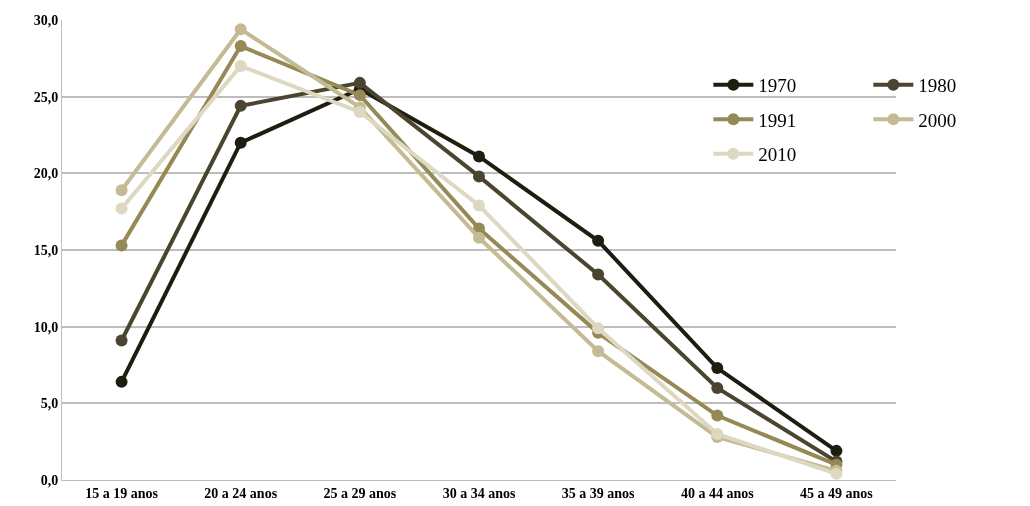 The width and height of the screenshot is (1030, 506). Describe the element at coordinates (777, 86) in the screenshot. I see `legend-label: 1970` at that location.